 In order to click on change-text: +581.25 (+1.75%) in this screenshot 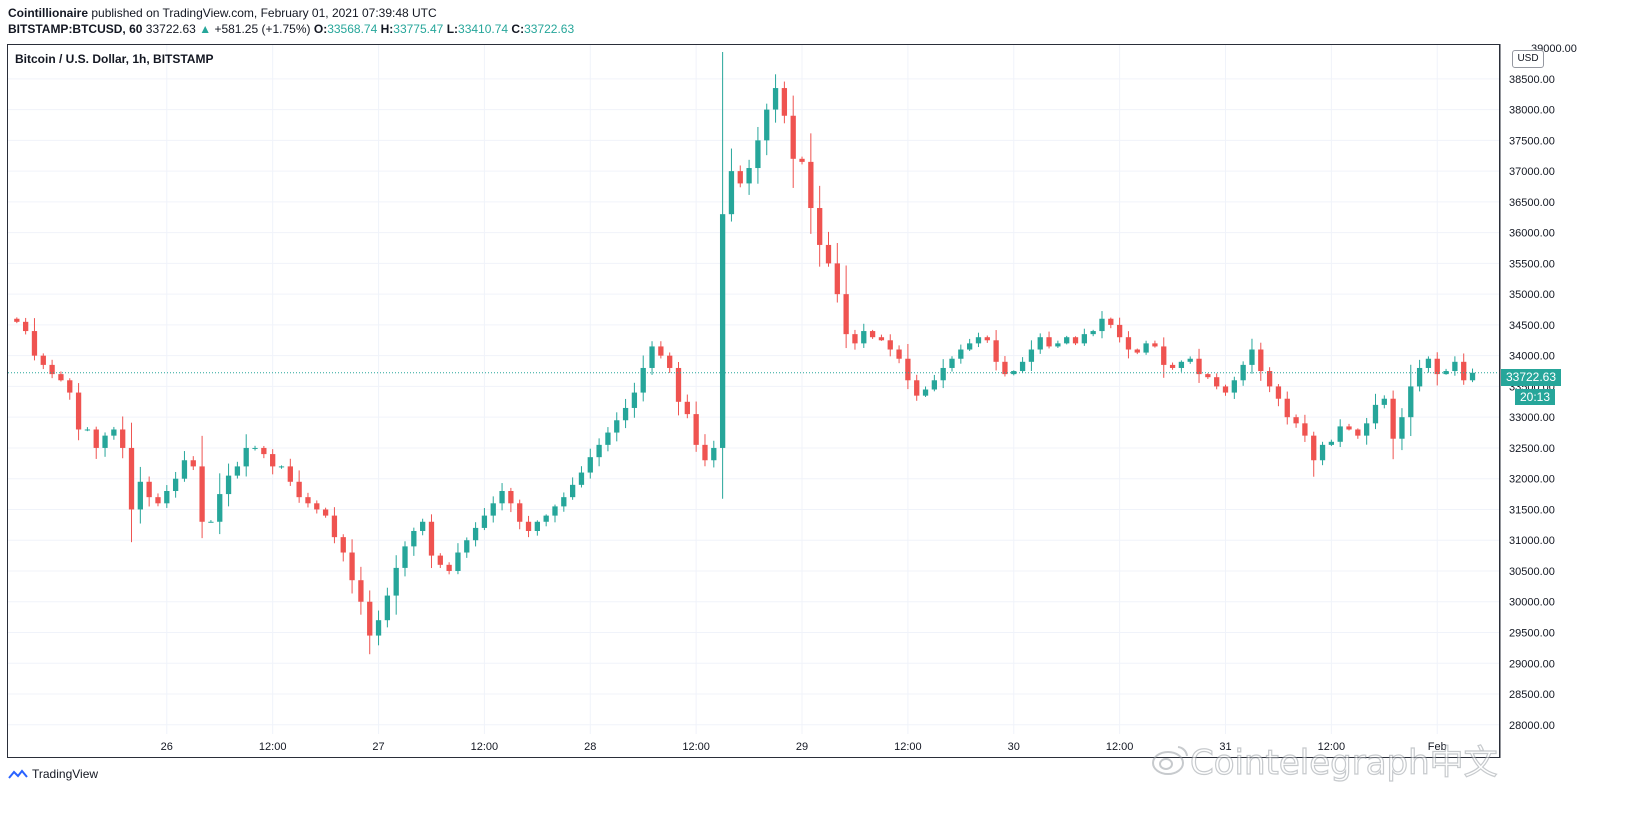, I will do `click(262, 29)`.